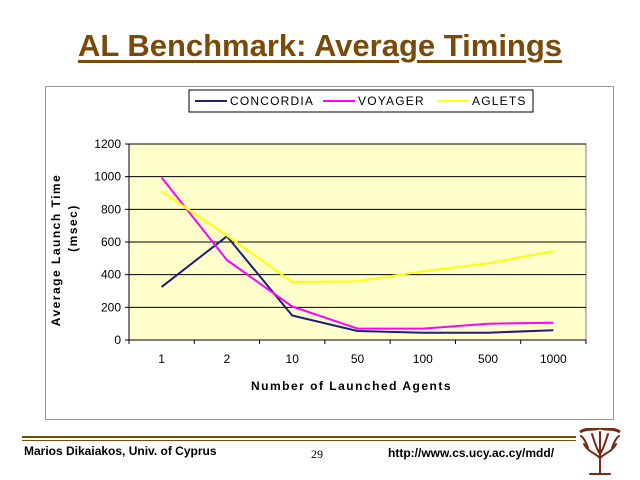 Image resolution: width=640 pixels, height=480 pixels. What do you see at coordinates (120, 451) in the screenshot?
I see `footer-author: Marios Dikaiakos, Univ. of Cyprus` at bounding box center [120, 451].